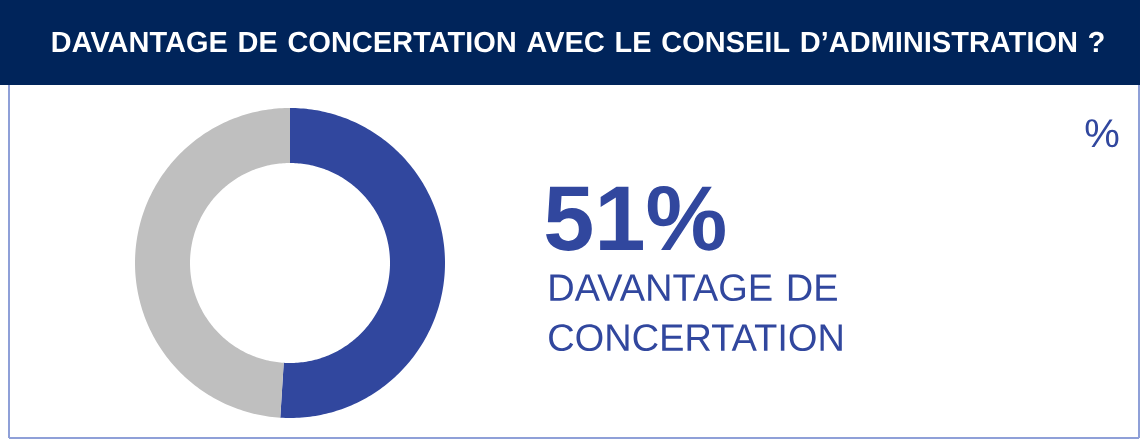 Image resolution: width=1140 pixels, height=439 pixels. I want to click on data-label: 51%, so click(635, 218).